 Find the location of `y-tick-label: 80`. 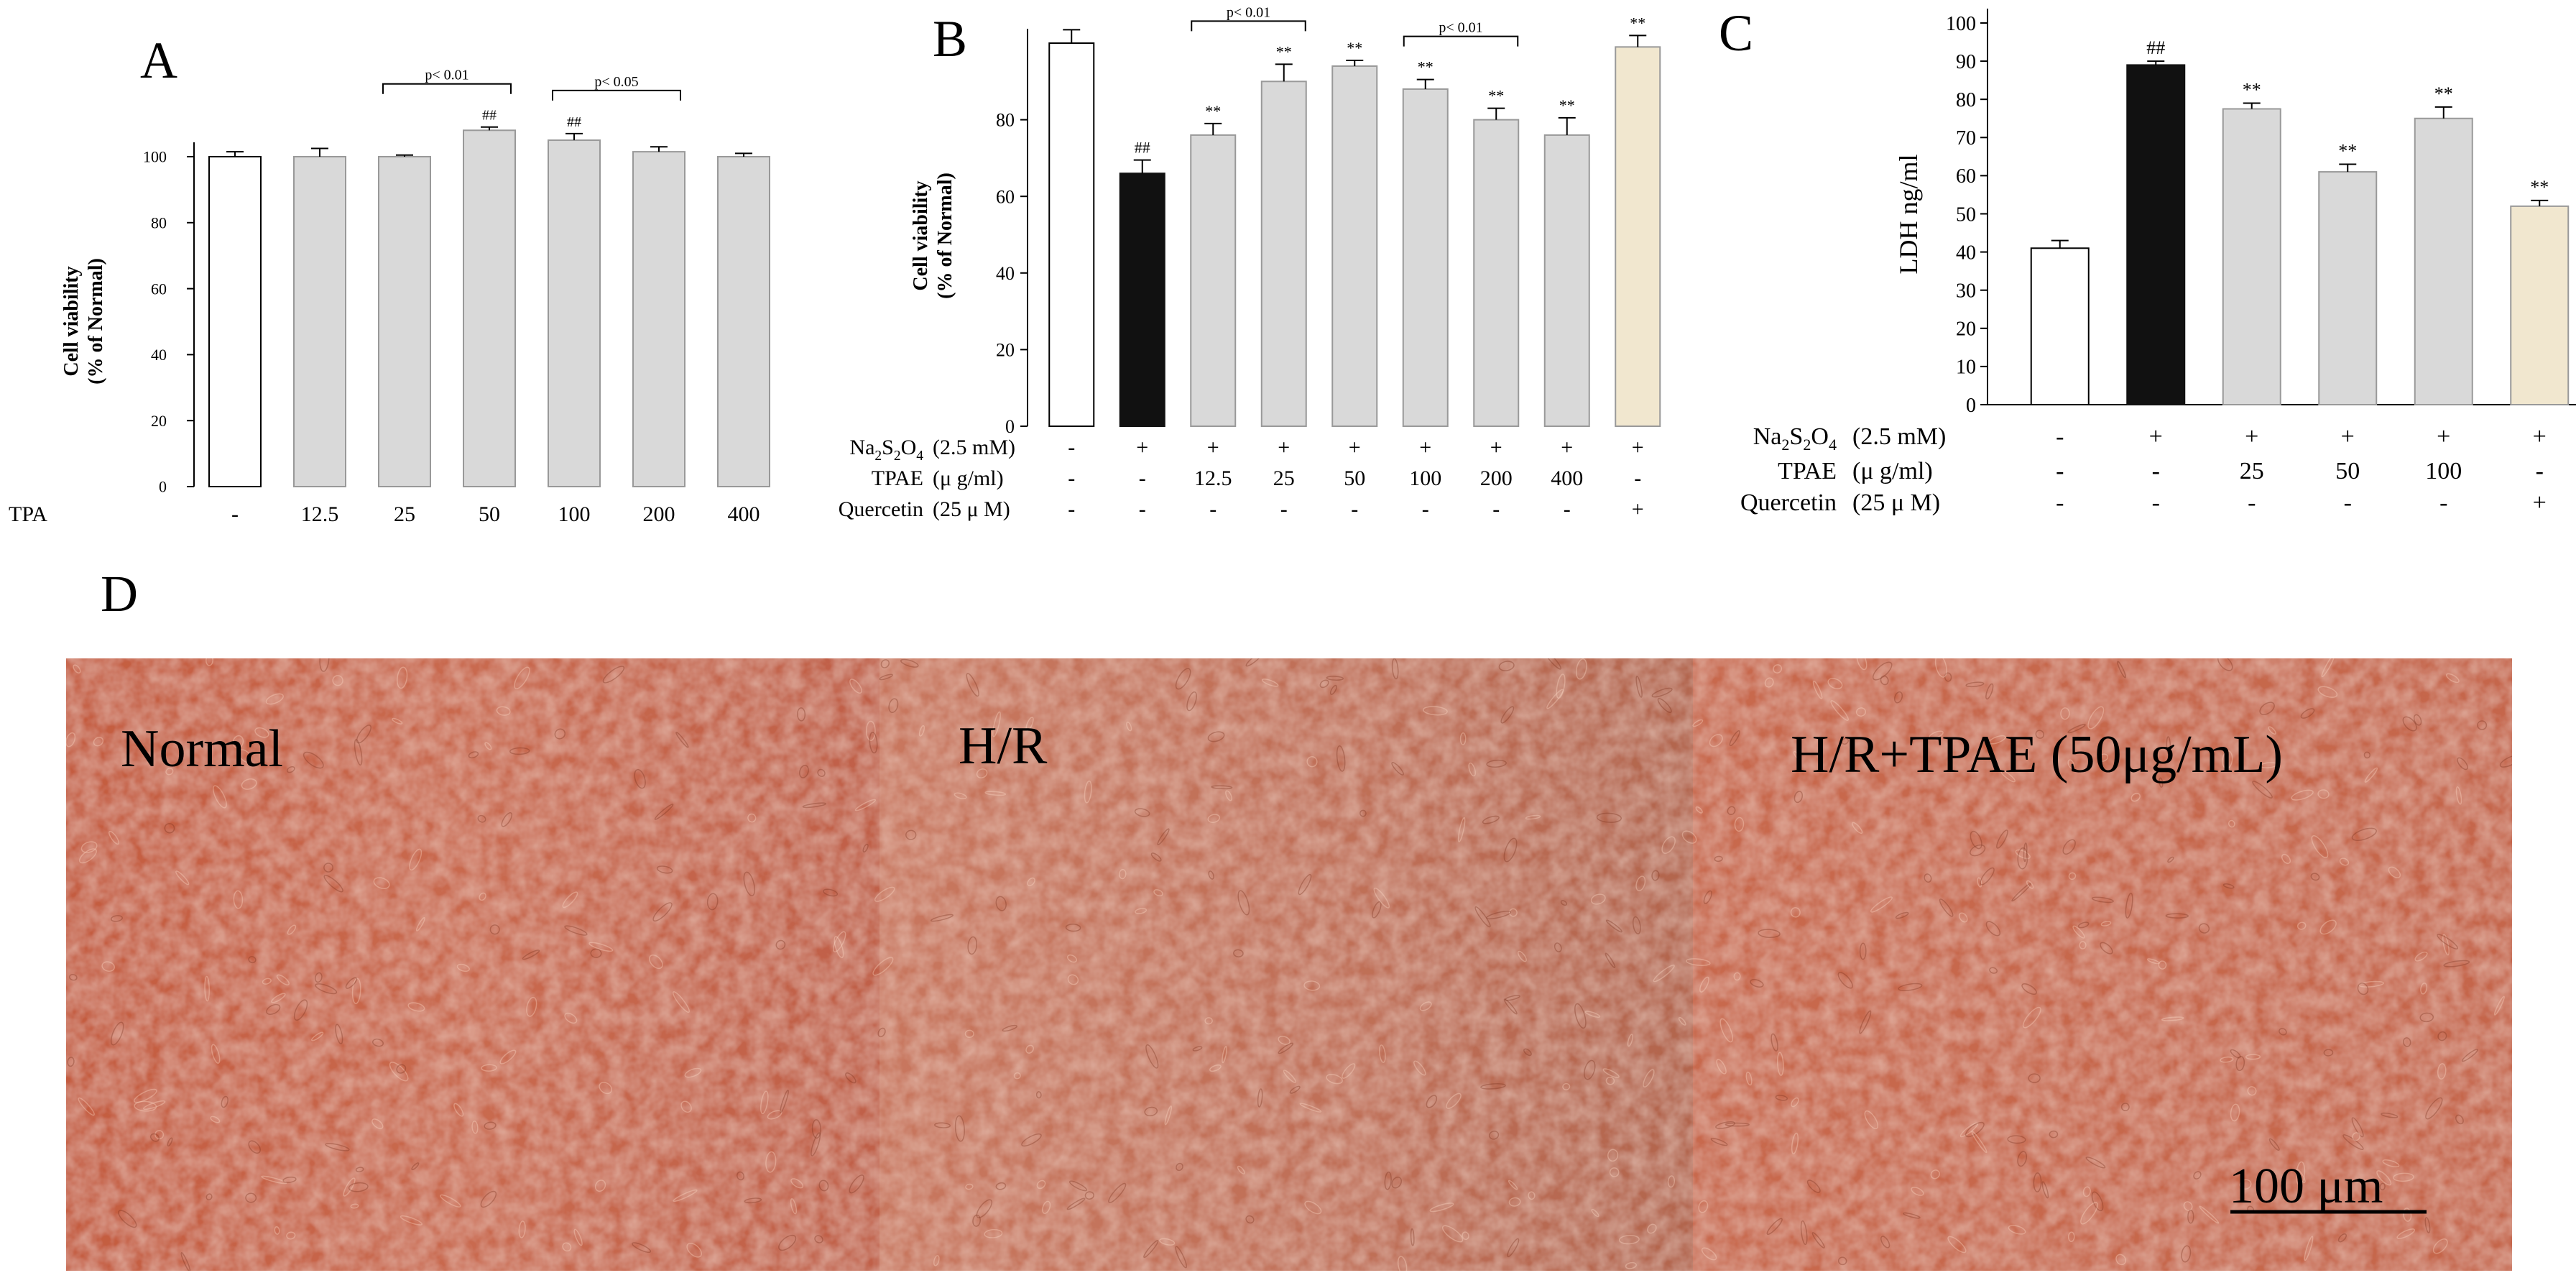

y-tick-label: 80 is located at coordinates (1966, 100).